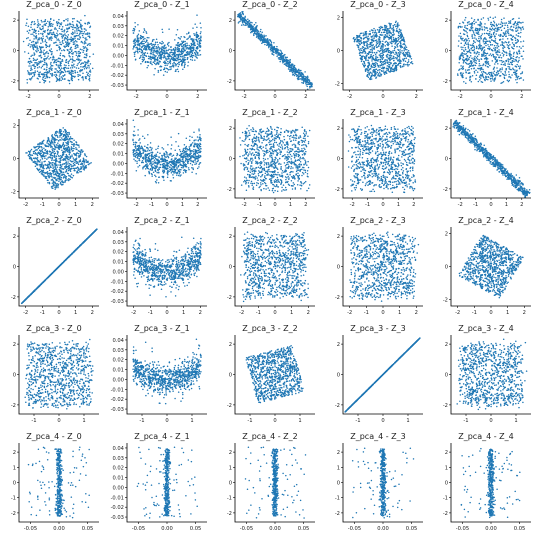 This screenshot has height=542, width=540. What do you see at coordinates (159, 55) in the screenshot?
I see `panel-plot: -2 0 2-0.03-0.02-0.010.000.010.020.030.04` at bounding box center [159, 55].